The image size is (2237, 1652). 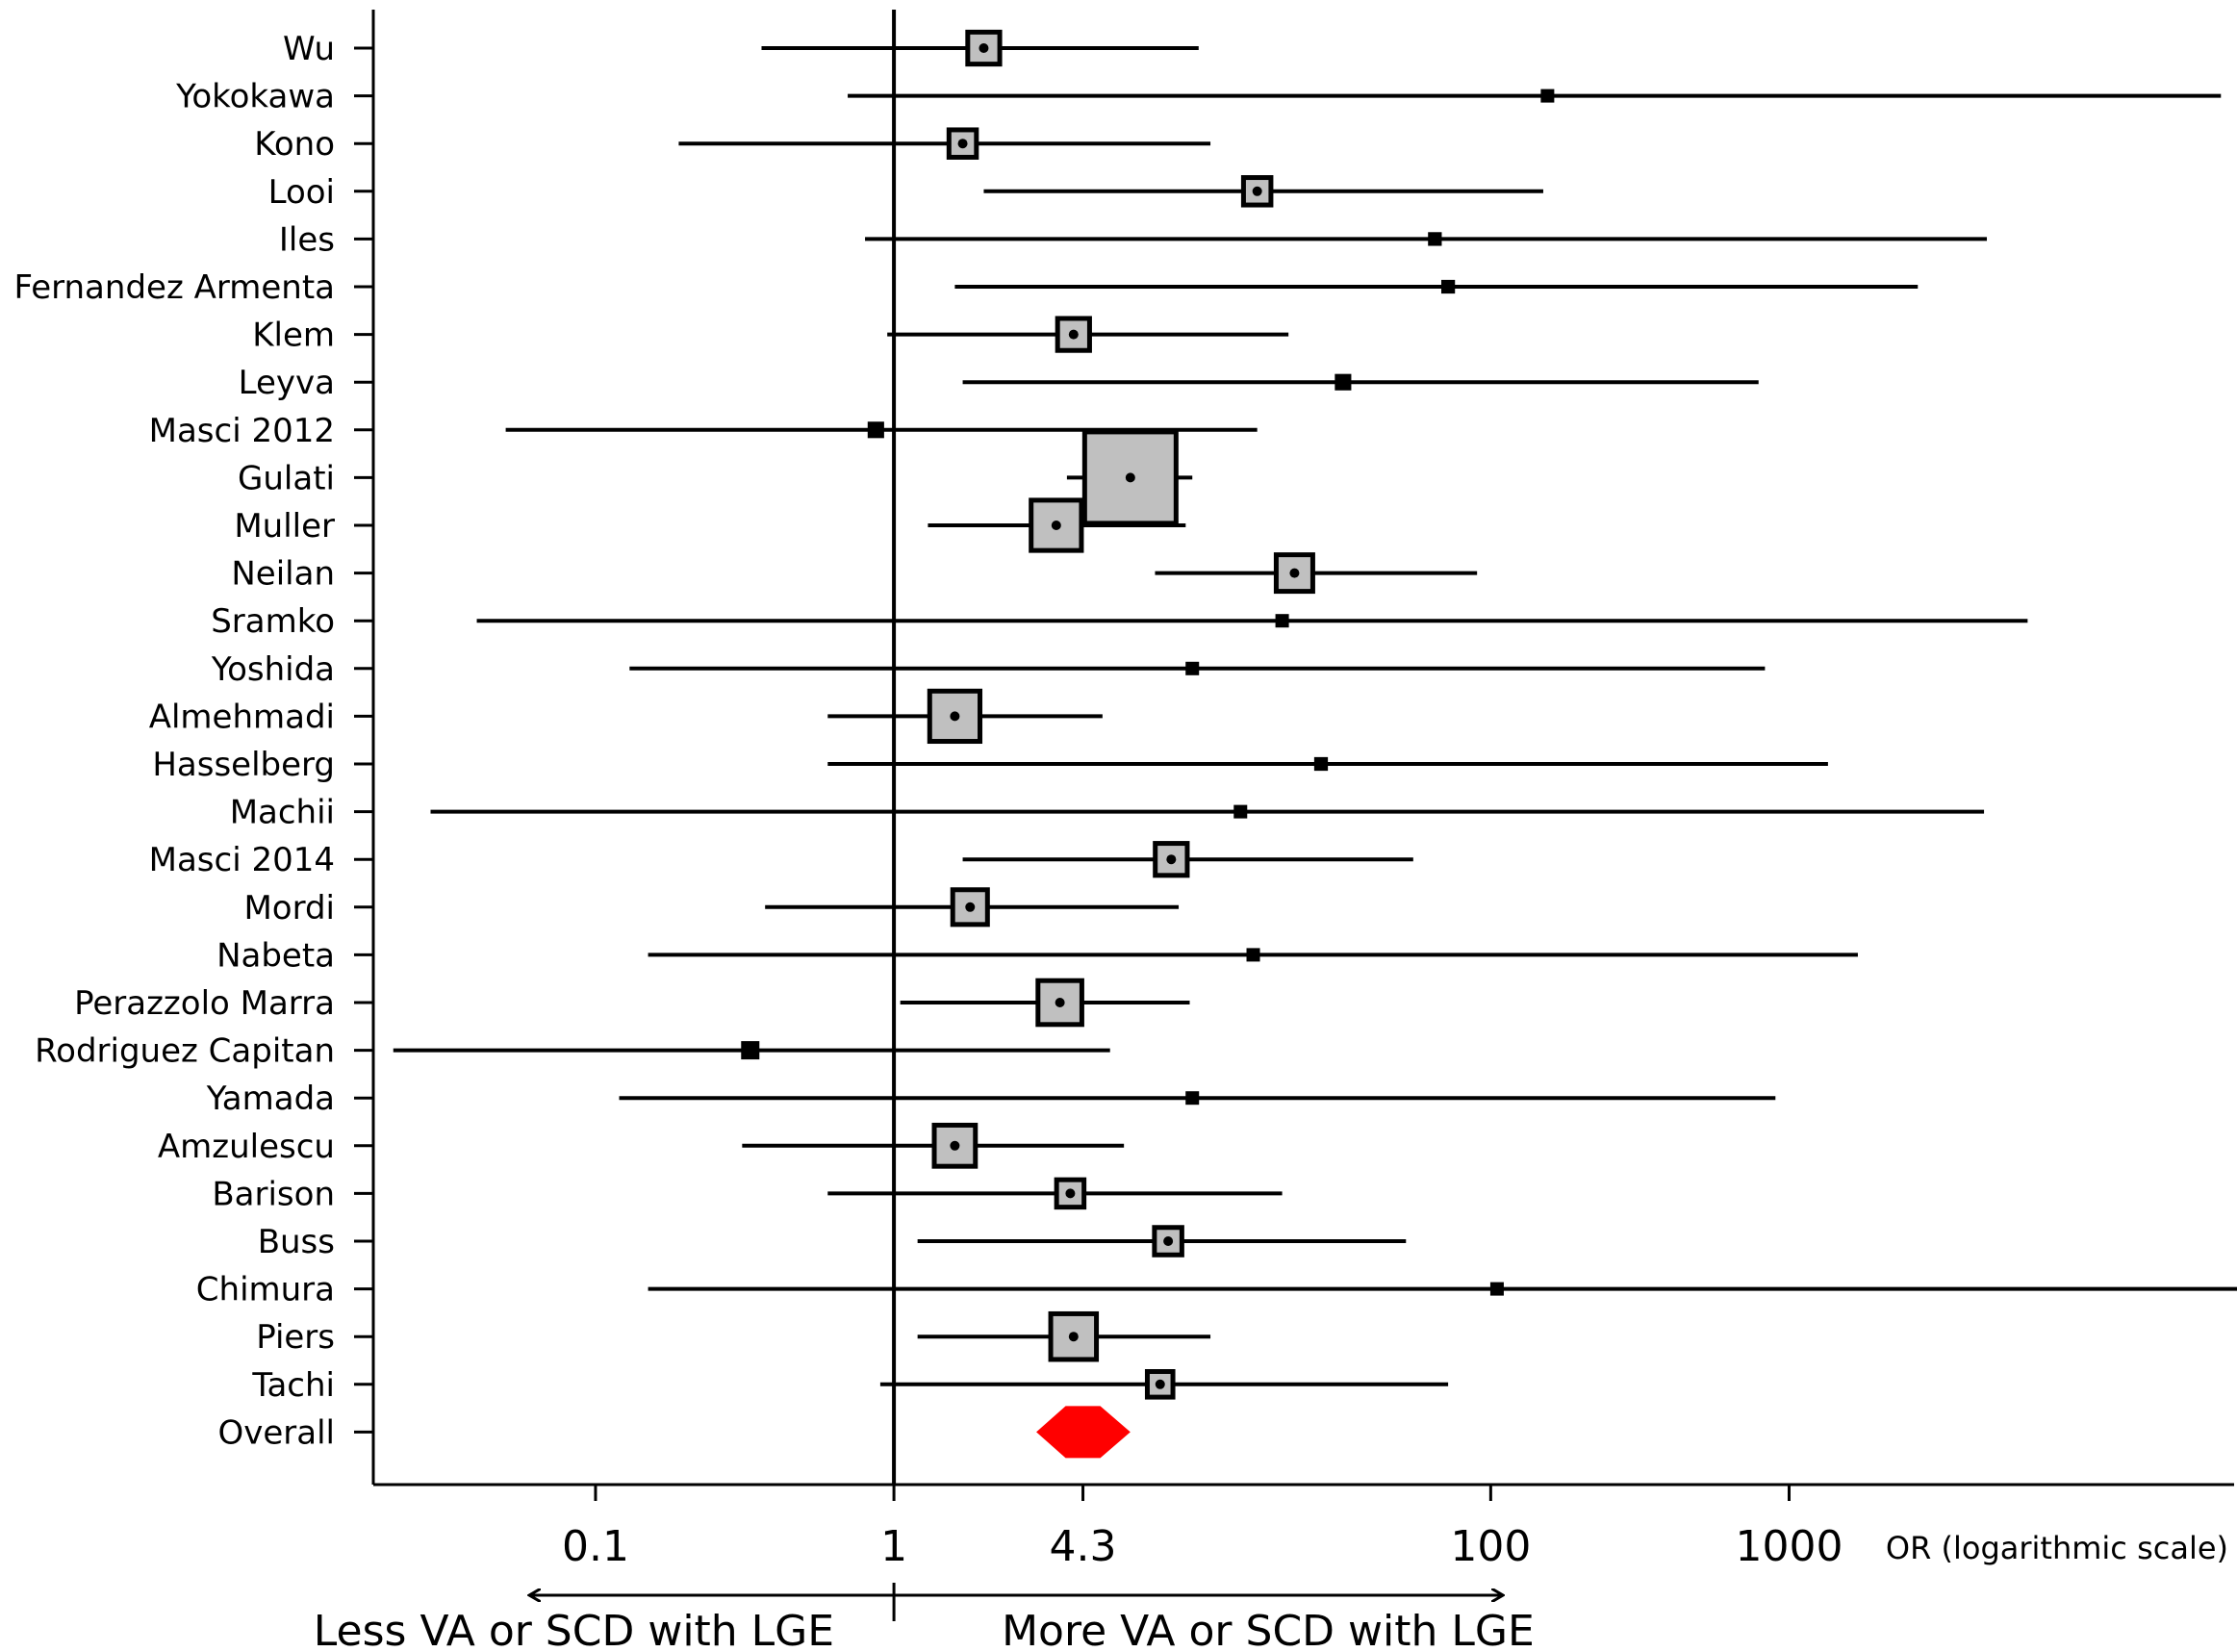 I want to click on study-row: Klem, so click(x=770, y=335).